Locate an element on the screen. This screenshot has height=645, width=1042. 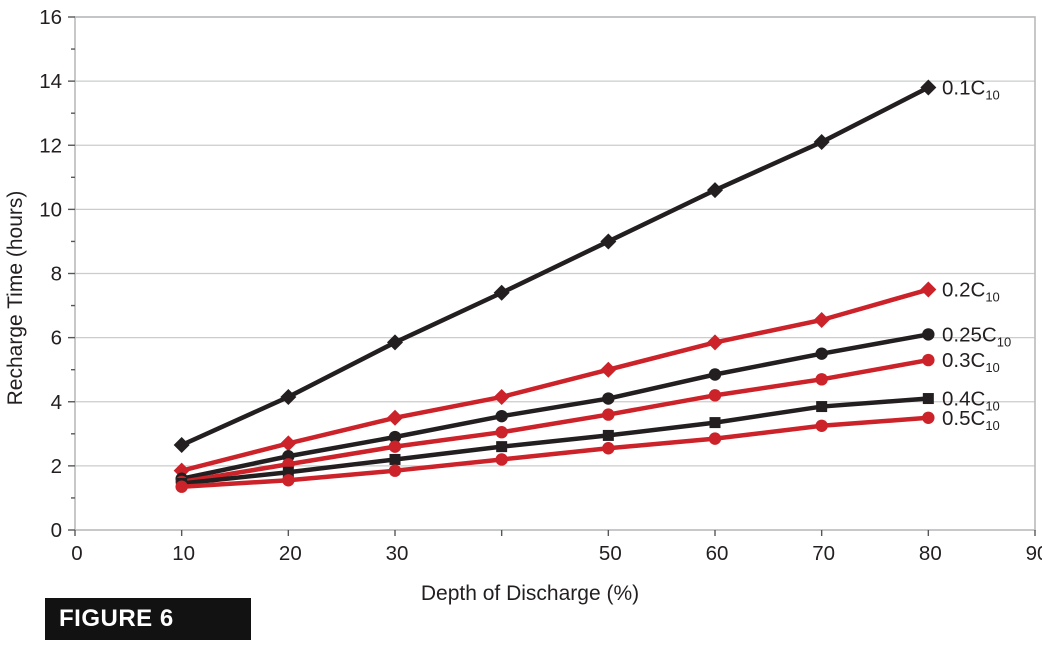
y-tick-label: 10 is located at coordinates (50, 209).